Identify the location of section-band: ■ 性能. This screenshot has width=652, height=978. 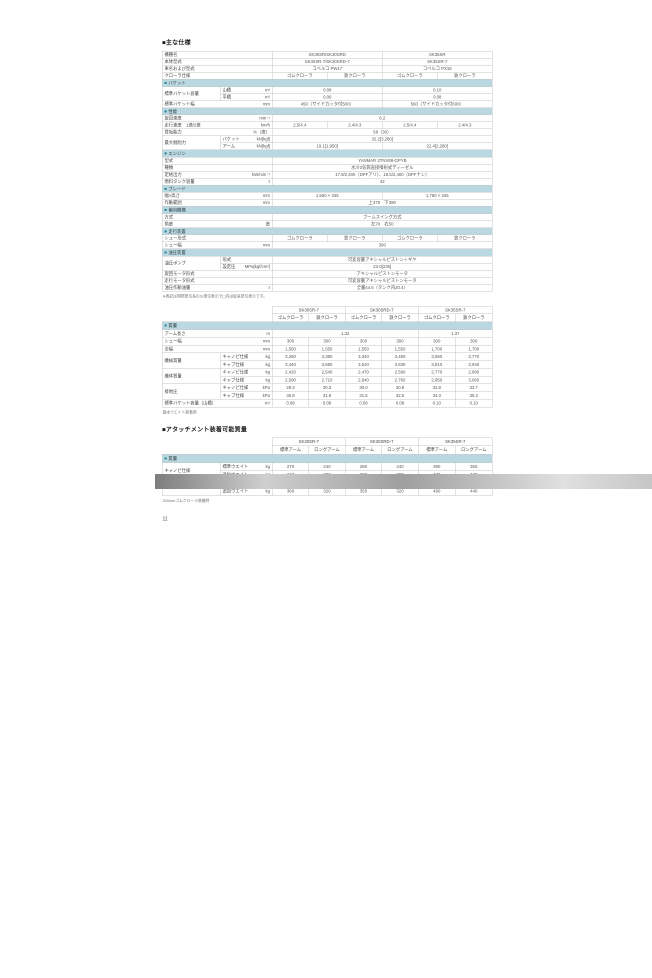
(327, 111).